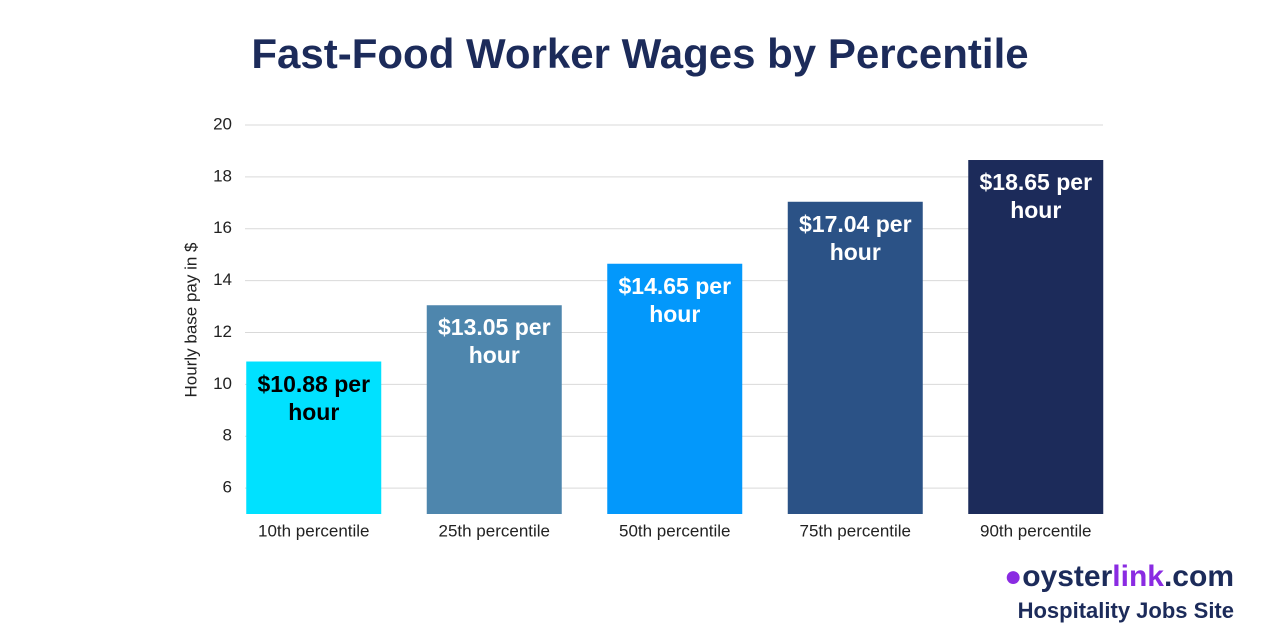  I want to click on y-tick-label: 8, so click(227, 435).